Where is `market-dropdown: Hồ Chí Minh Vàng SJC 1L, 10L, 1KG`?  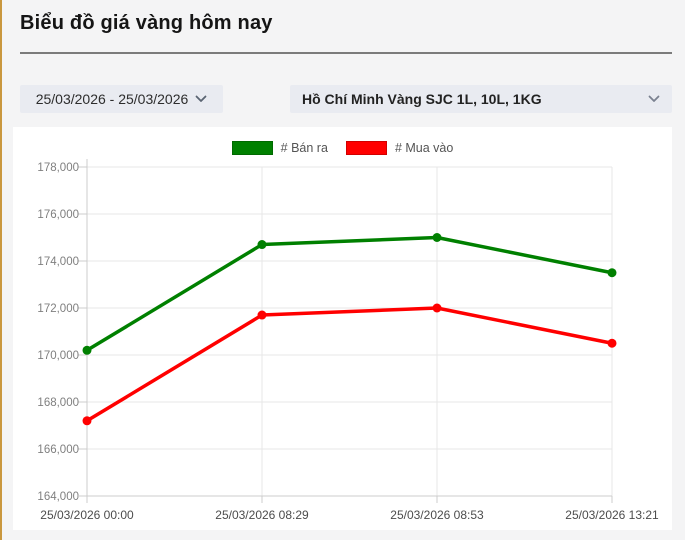 market-dropdown: Hồ Chí Minh Vàng SJC 1L, 10L, 1KG is located at coordinates (481, 99).